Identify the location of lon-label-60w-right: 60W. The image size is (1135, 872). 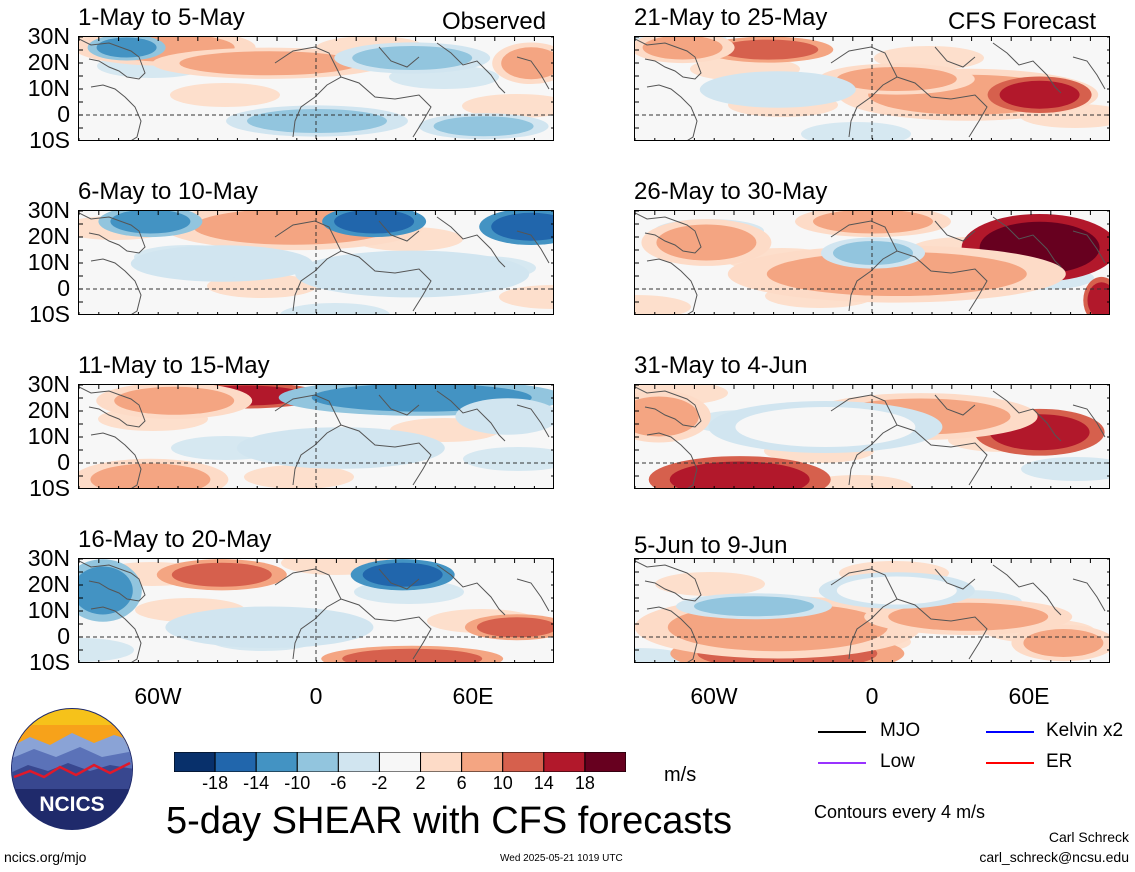
(714, 696).